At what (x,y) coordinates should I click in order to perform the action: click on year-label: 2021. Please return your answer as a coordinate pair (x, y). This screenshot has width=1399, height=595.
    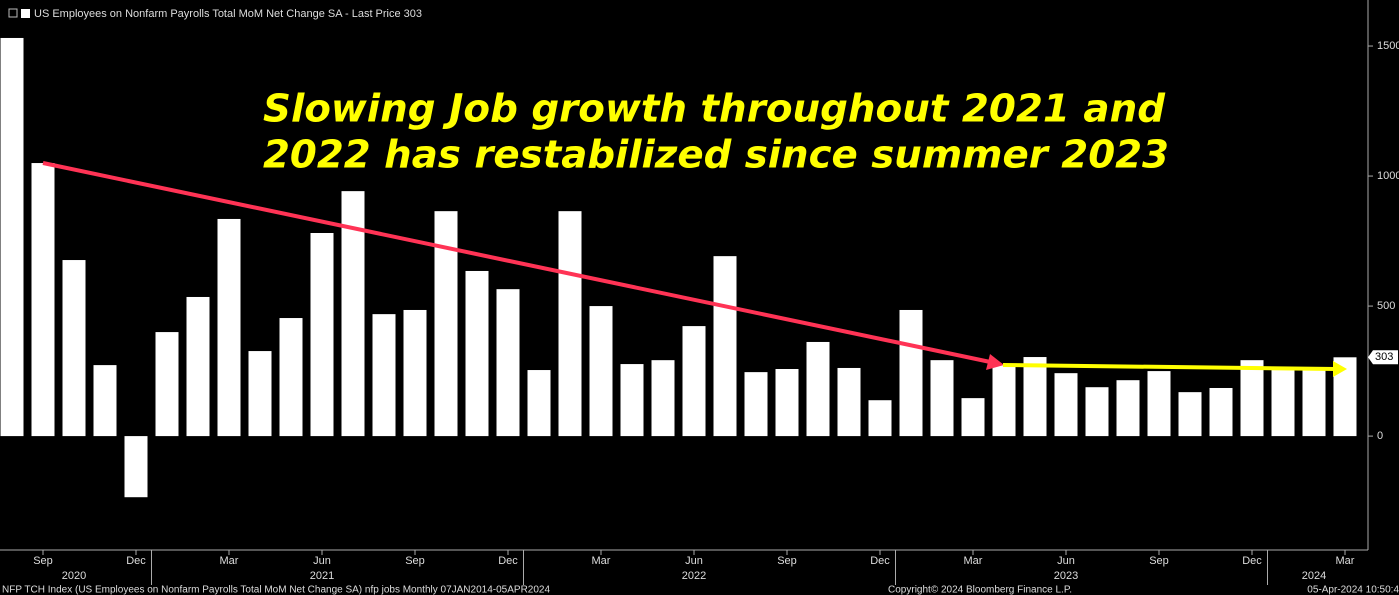
    Looking at the image, I should click on (322, 576).